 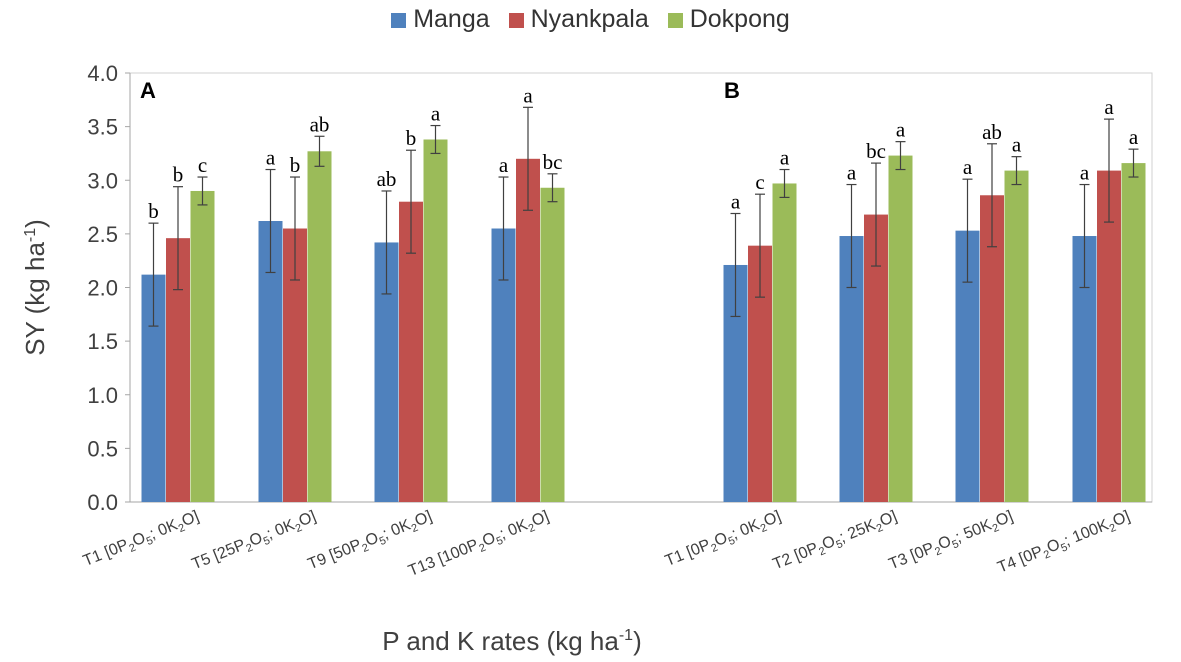 What do you see at coordinates (675, 20) in the screenshot?
I see `legend-swatch-dokpong` at bounding box center [675, 20].